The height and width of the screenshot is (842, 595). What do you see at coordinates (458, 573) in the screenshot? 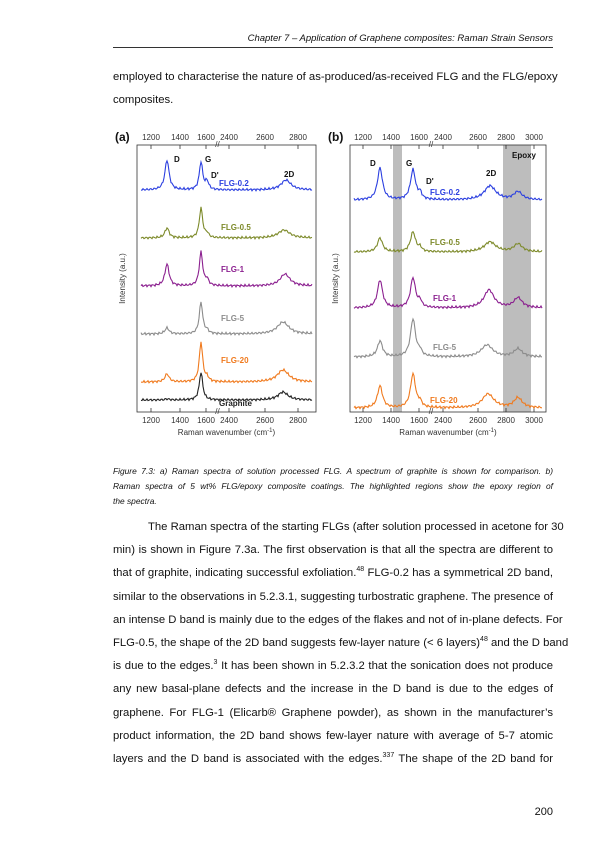
I see `text-run: FLG-0.2 has a symmetrical 2D band,` at bounding box center [458, 573].